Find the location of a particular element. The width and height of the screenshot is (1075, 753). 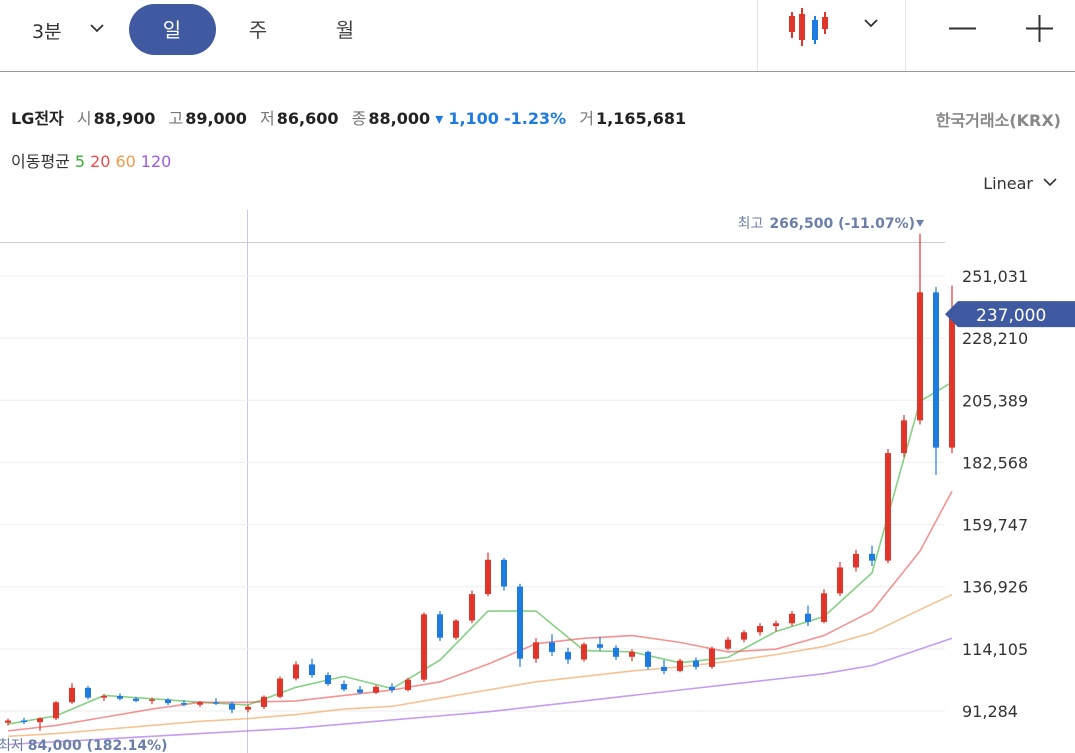

field-label: 저 is located at coordinates (267, 118).